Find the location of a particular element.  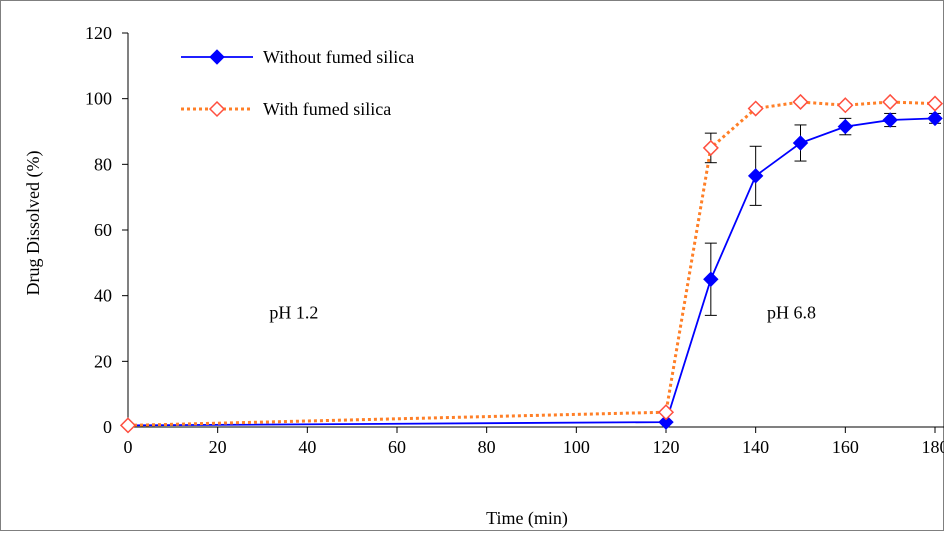

legend-marker-with-fumed-silica is located at coordinates (217, 109).